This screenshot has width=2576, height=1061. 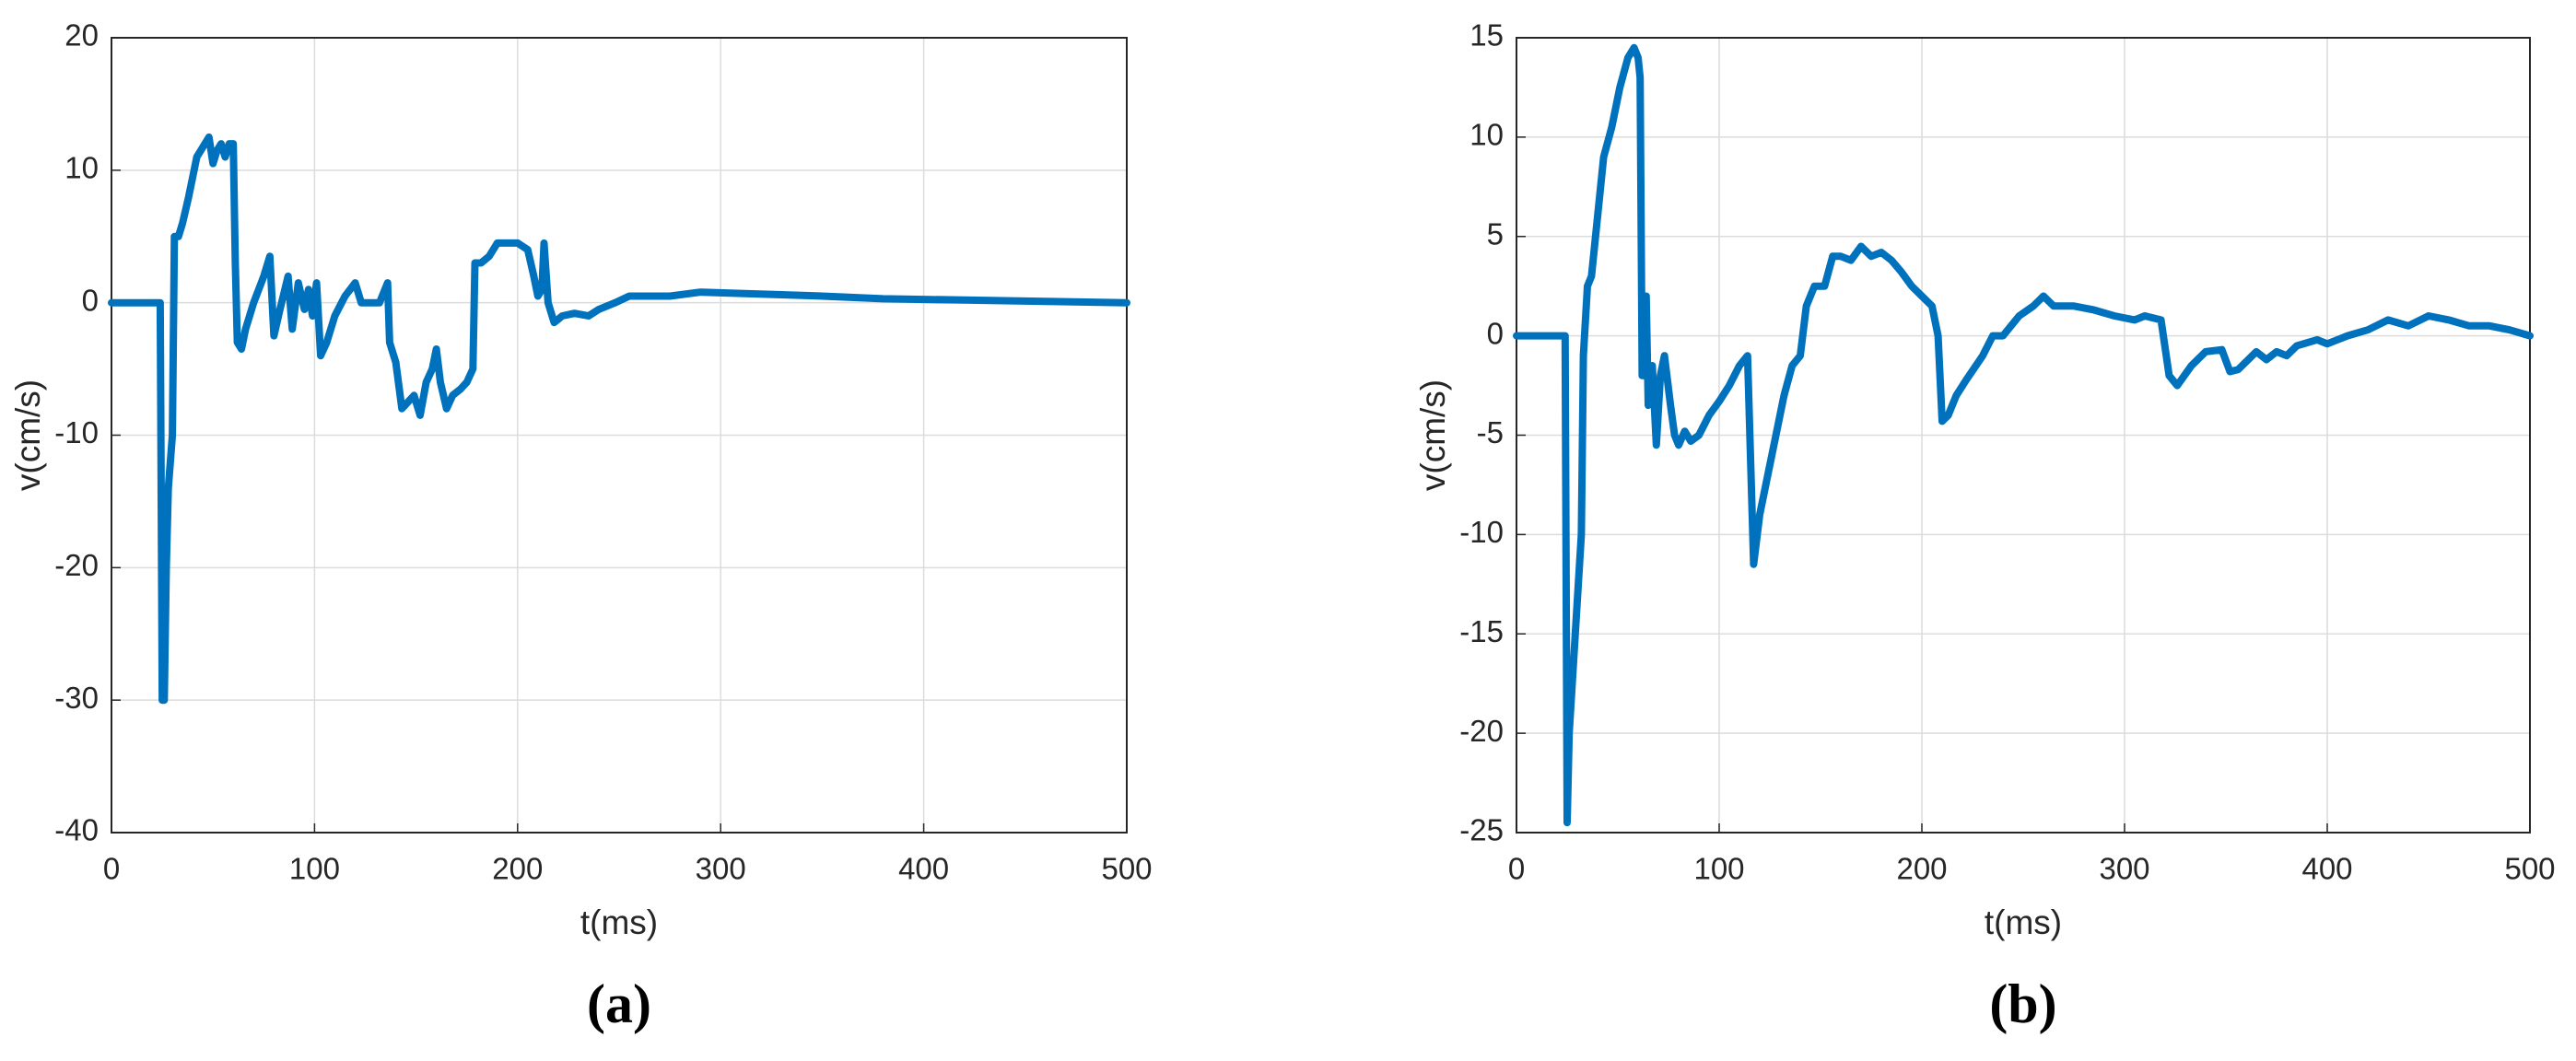 What do you see at coordinates (1481, 830) in the screenshot?
I see `y-tick-label: -25` at bounding box center [1481, 830].